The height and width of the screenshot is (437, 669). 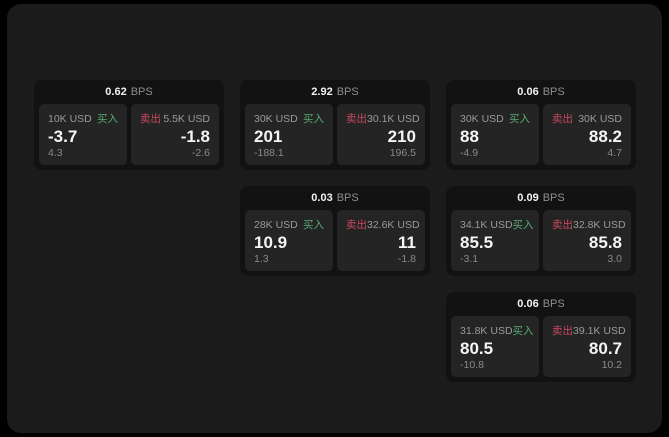 What do you see at coordinates (599, 224) in the screenshot?
I see `sell-amount: 32.8K USD` at bounding box center [599, 224].